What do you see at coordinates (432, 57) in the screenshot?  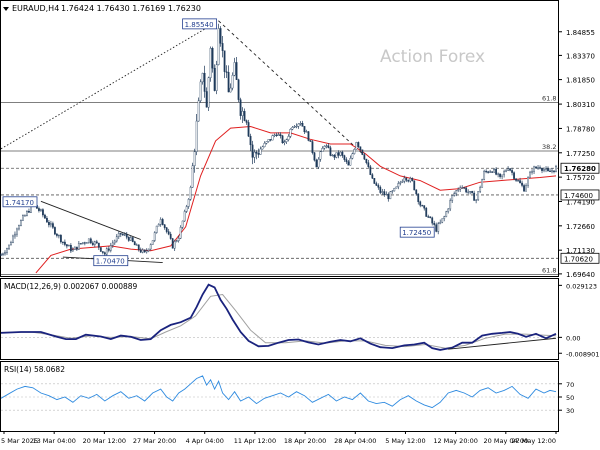 I see `watermark: Action Forex` at bounding box center [432, 57].